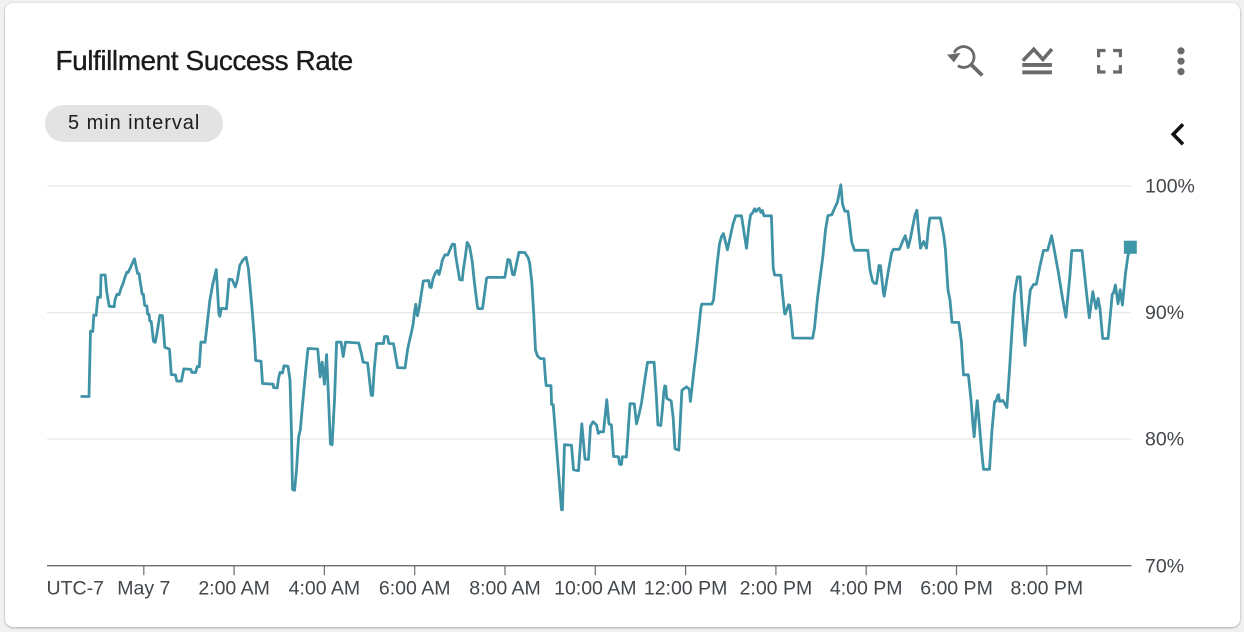  Describe the element at coordinates (685, 589) in the screenshot. I see `svg-text: 12:00 PM` at that location.